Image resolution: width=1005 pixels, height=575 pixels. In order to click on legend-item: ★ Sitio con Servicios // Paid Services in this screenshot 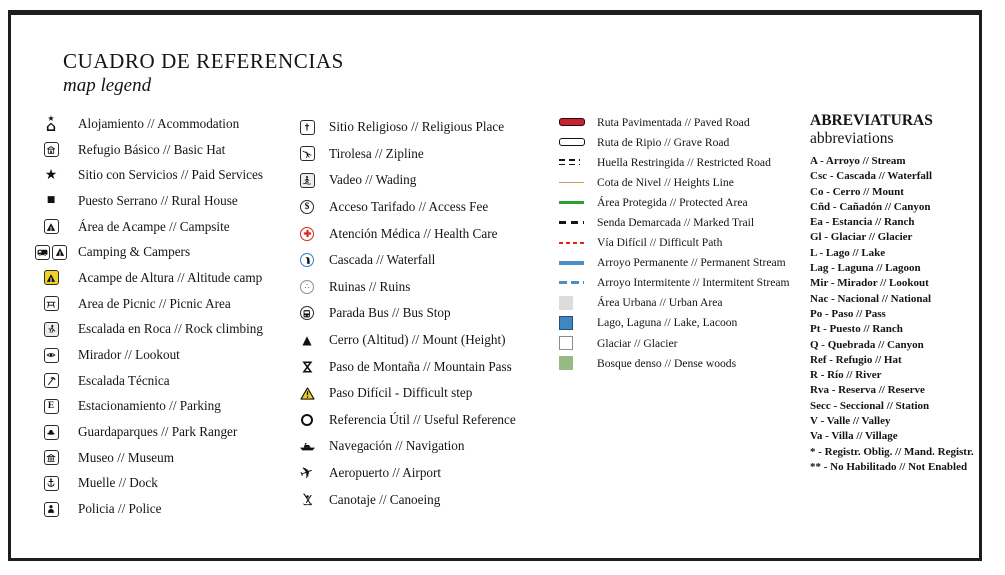, I will do `click(160, 175)`.